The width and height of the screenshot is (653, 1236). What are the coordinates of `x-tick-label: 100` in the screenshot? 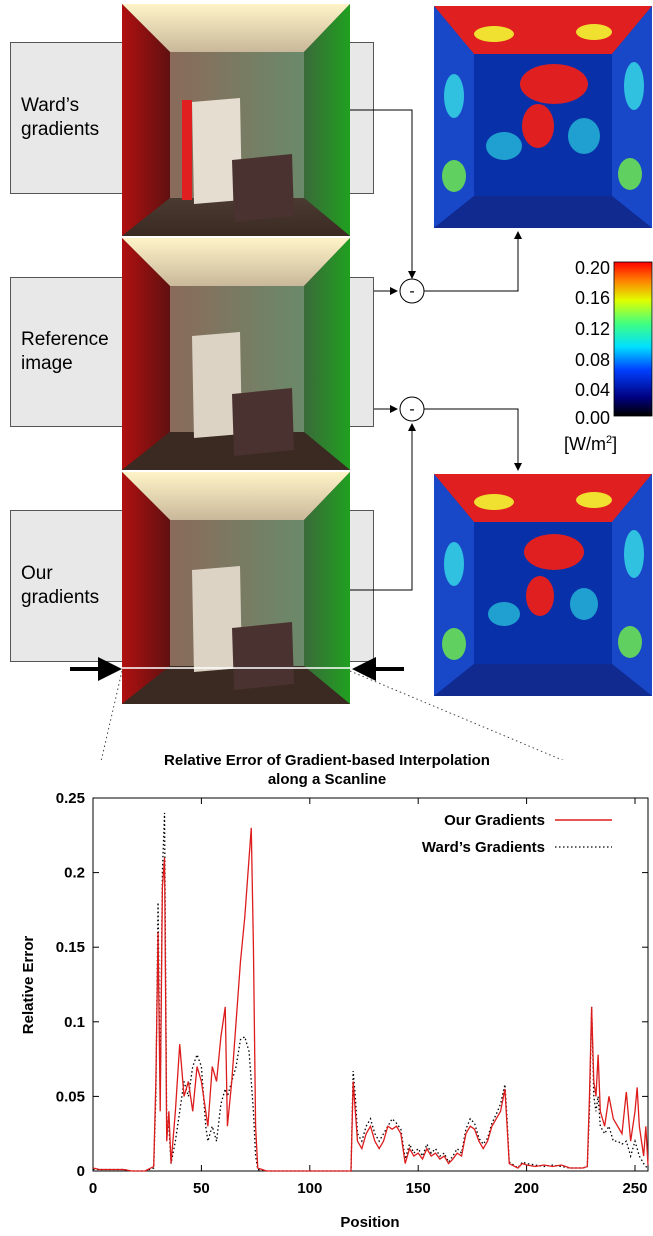 It's located at (309, 1188).